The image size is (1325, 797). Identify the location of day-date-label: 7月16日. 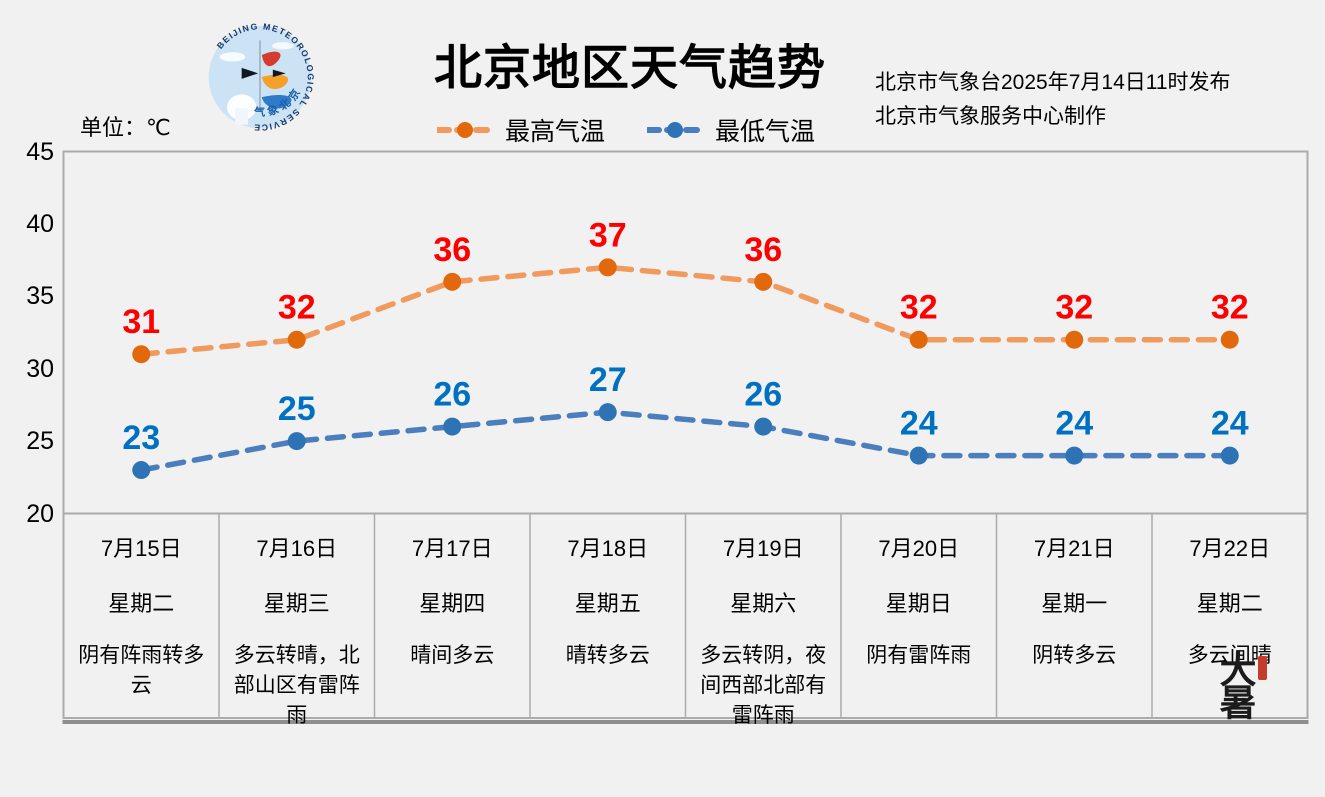
(297, 548).